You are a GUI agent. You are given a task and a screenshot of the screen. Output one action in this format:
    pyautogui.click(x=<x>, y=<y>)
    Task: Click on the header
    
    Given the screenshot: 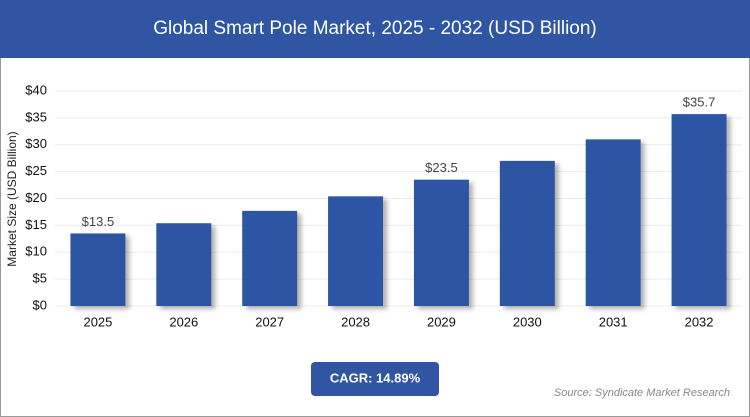 What is the action you would take?
    pyautogui.click(x=375, y=29)
    